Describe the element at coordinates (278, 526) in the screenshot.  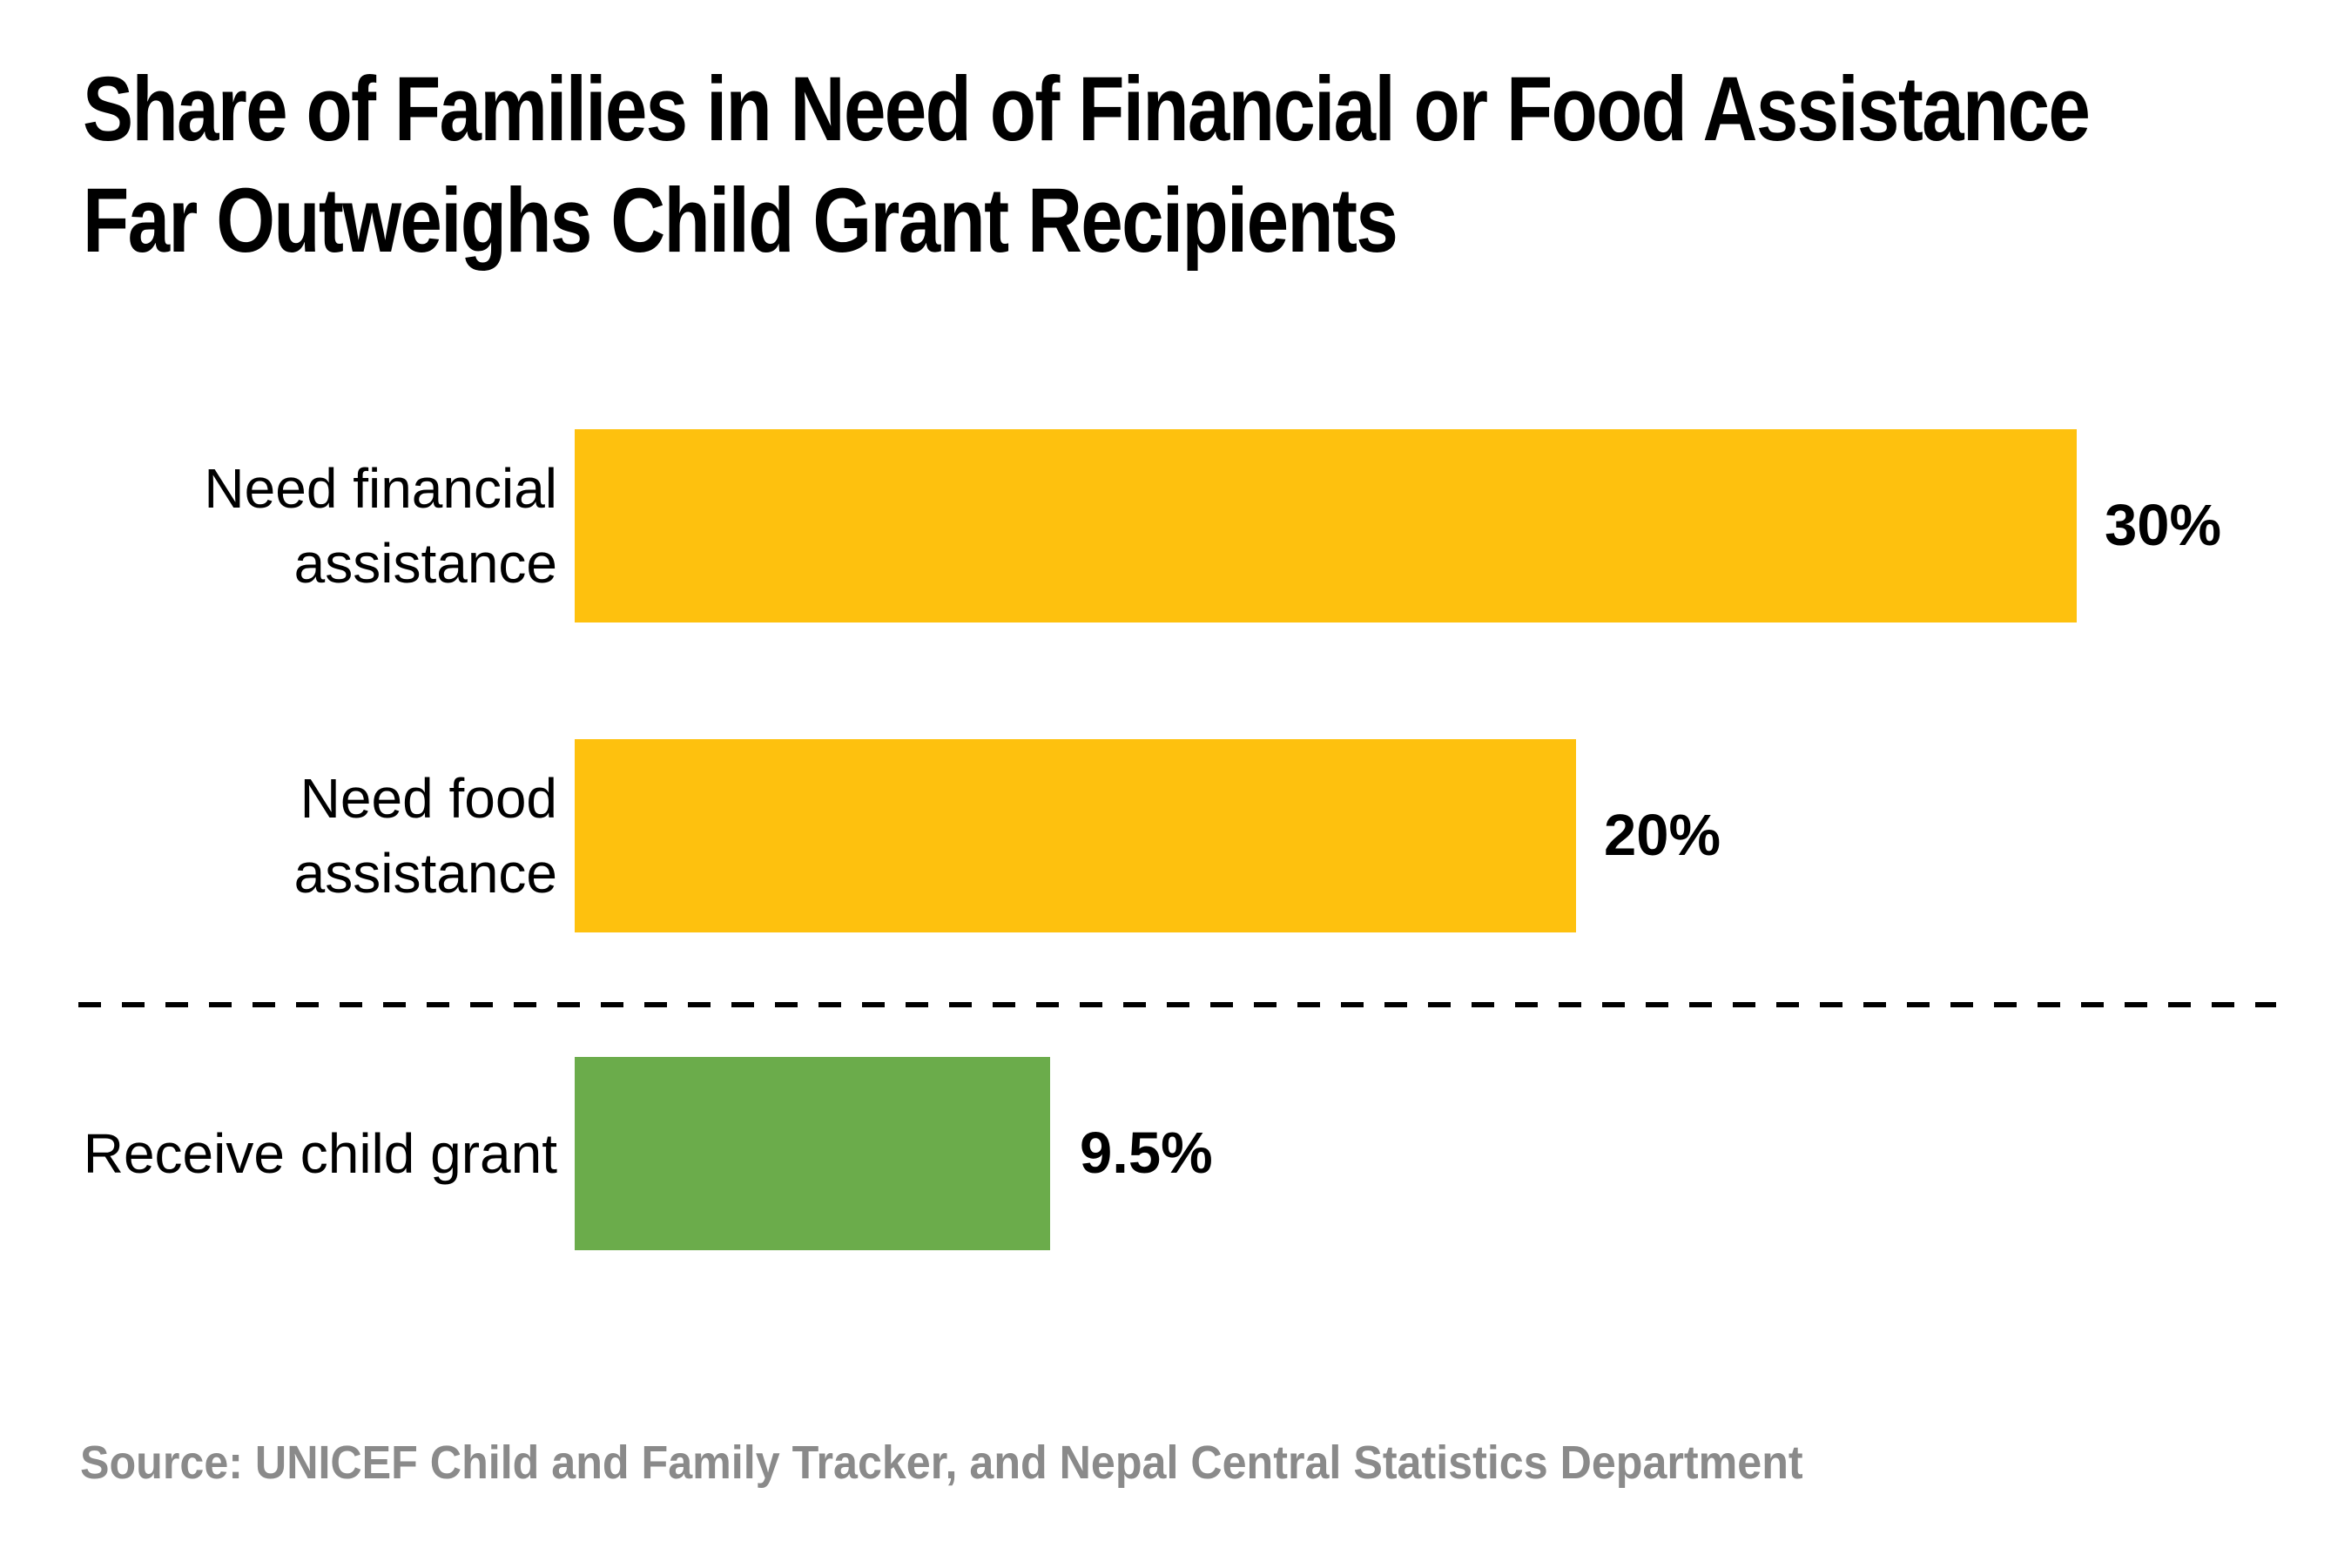
I see `category-label-need-financial-assistance: Need financial assistance` at that location.